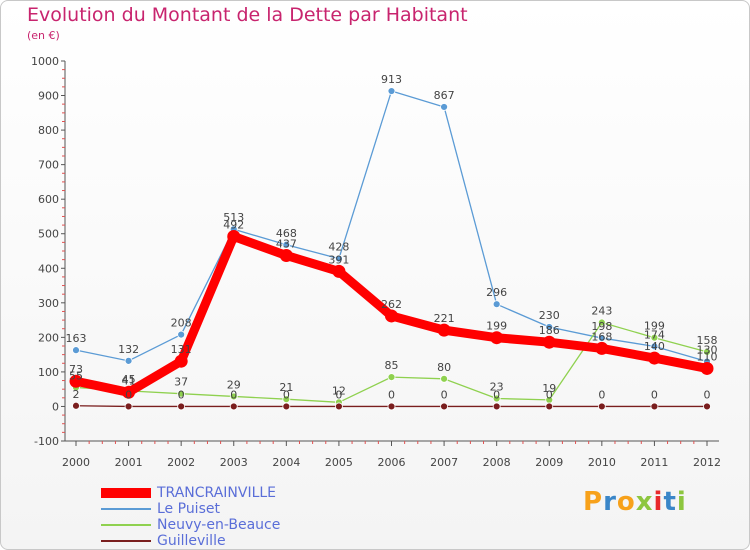 The image size is (750, 550). I want to click on data-label-neuvy-en-beauce: 29, so click(234, 384).